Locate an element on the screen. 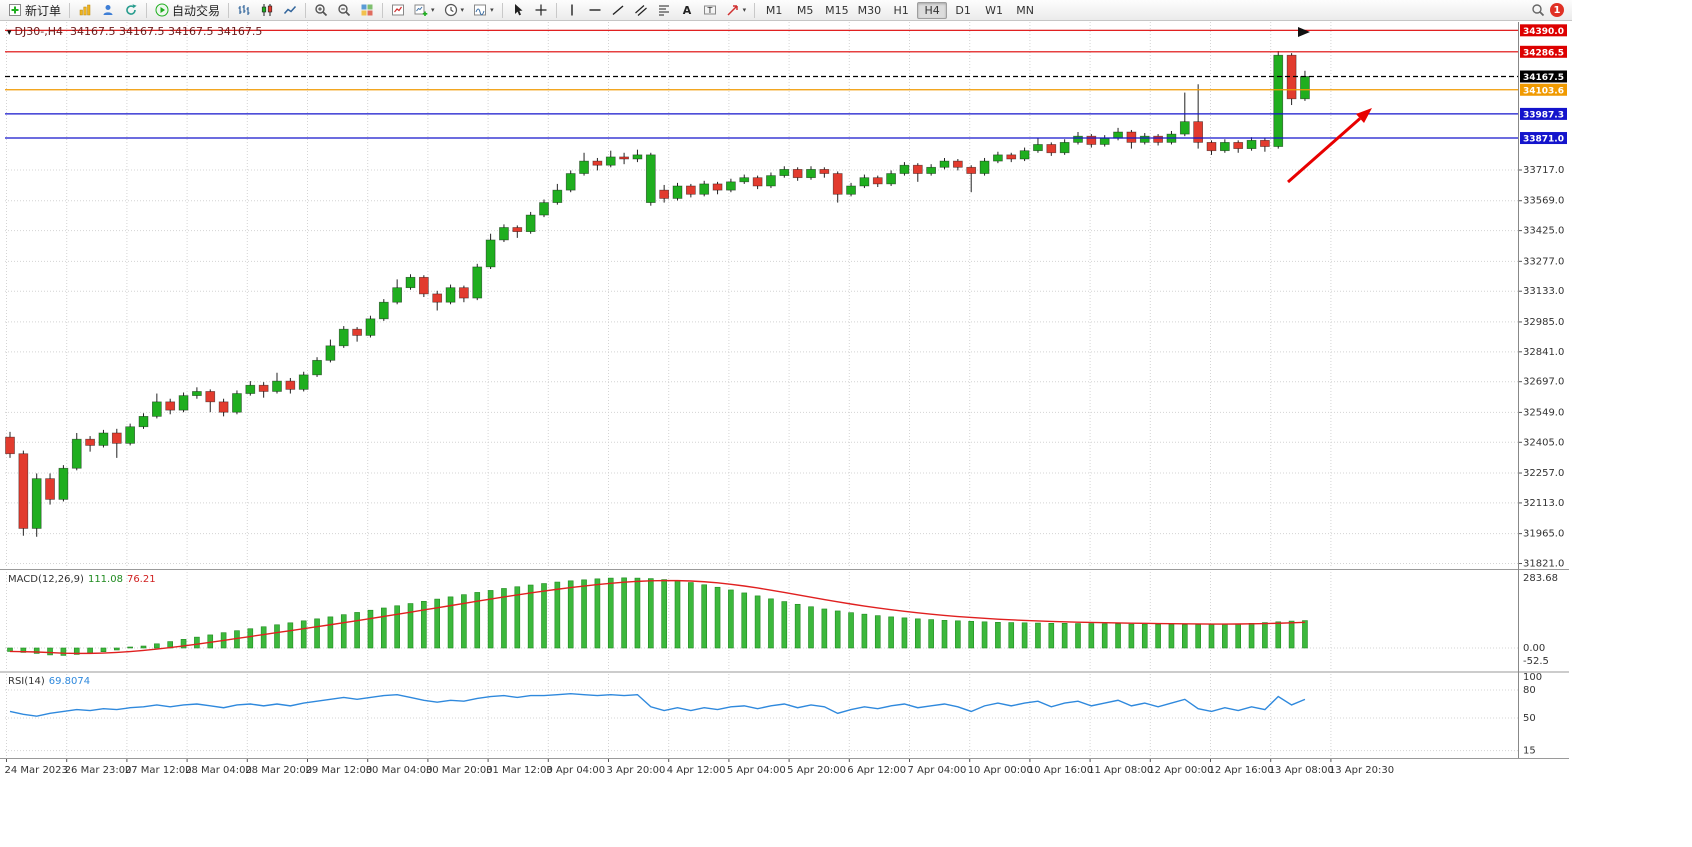 This screenshot has height=847, width=1692. cursor-button is located at coordinates (518, 10).